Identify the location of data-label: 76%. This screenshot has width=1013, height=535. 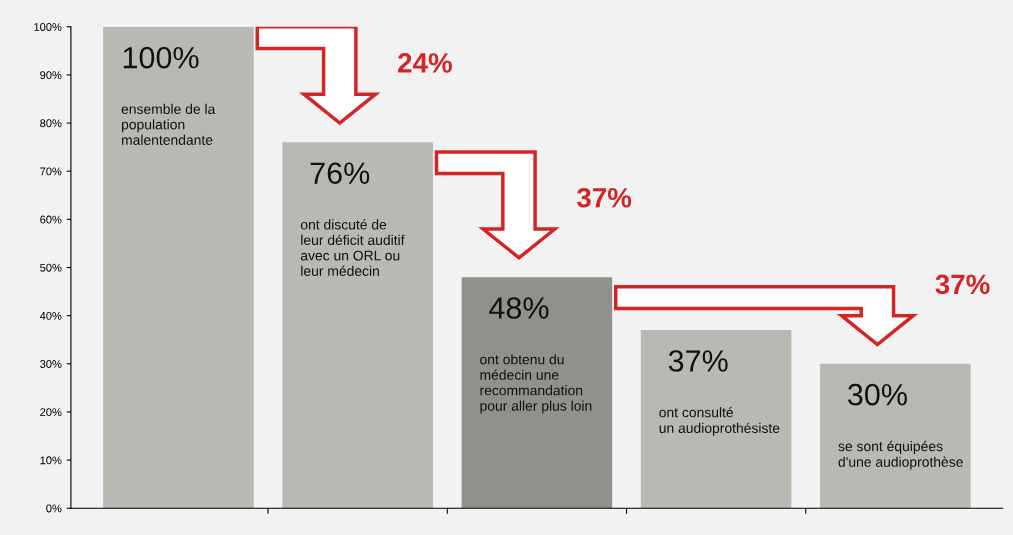
(340, 173).